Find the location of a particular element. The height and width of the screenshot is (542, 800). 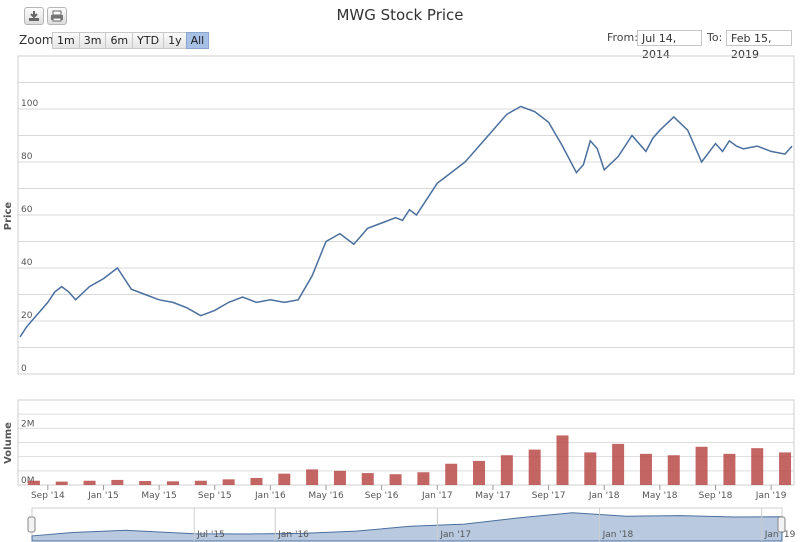

price-y-tick-label: 60 is located at coordinates (27, 210).